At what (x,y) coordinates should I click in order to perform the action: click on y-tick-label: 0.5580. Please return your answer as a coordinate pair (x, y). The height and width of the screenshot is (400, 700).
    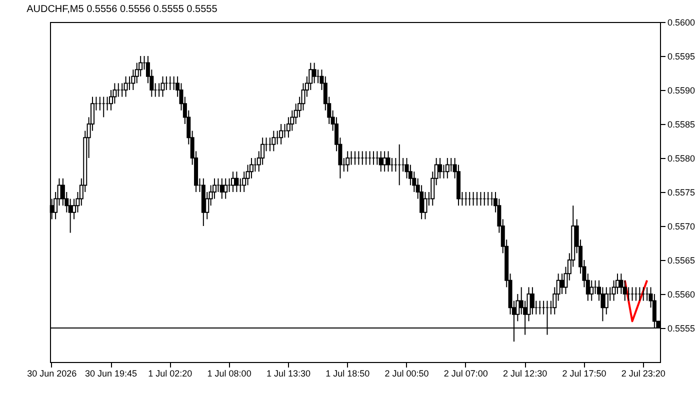
    Looking at the image, I should click on (682, 159).